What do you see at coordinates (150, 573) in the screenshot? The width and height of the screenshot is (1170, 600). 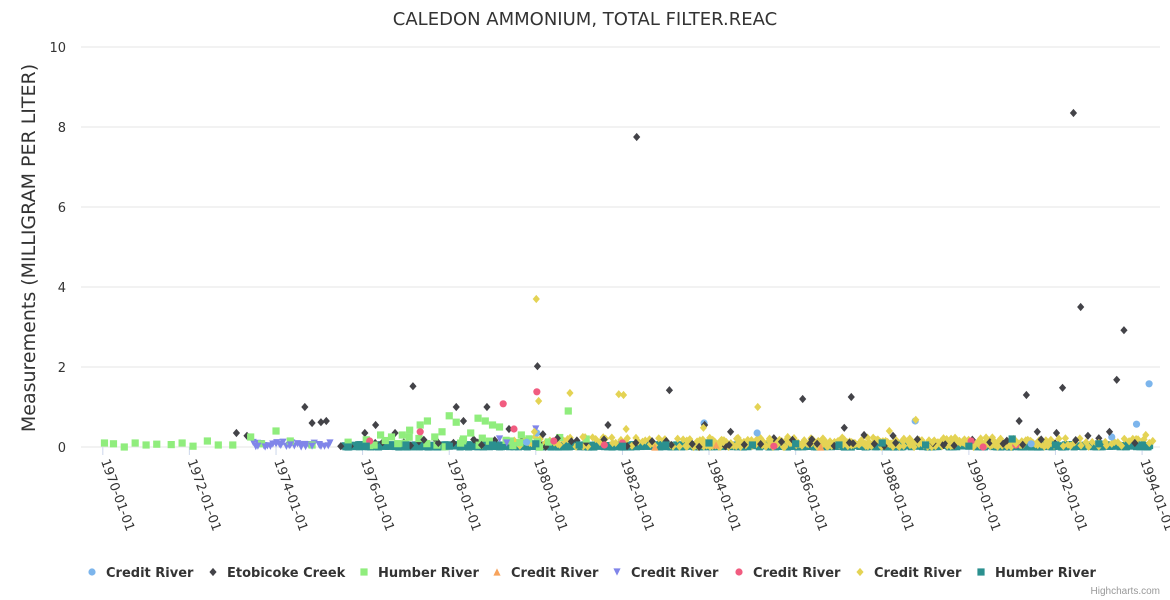 I see `legend-label: Credit River` at bounding box center [150, 573].